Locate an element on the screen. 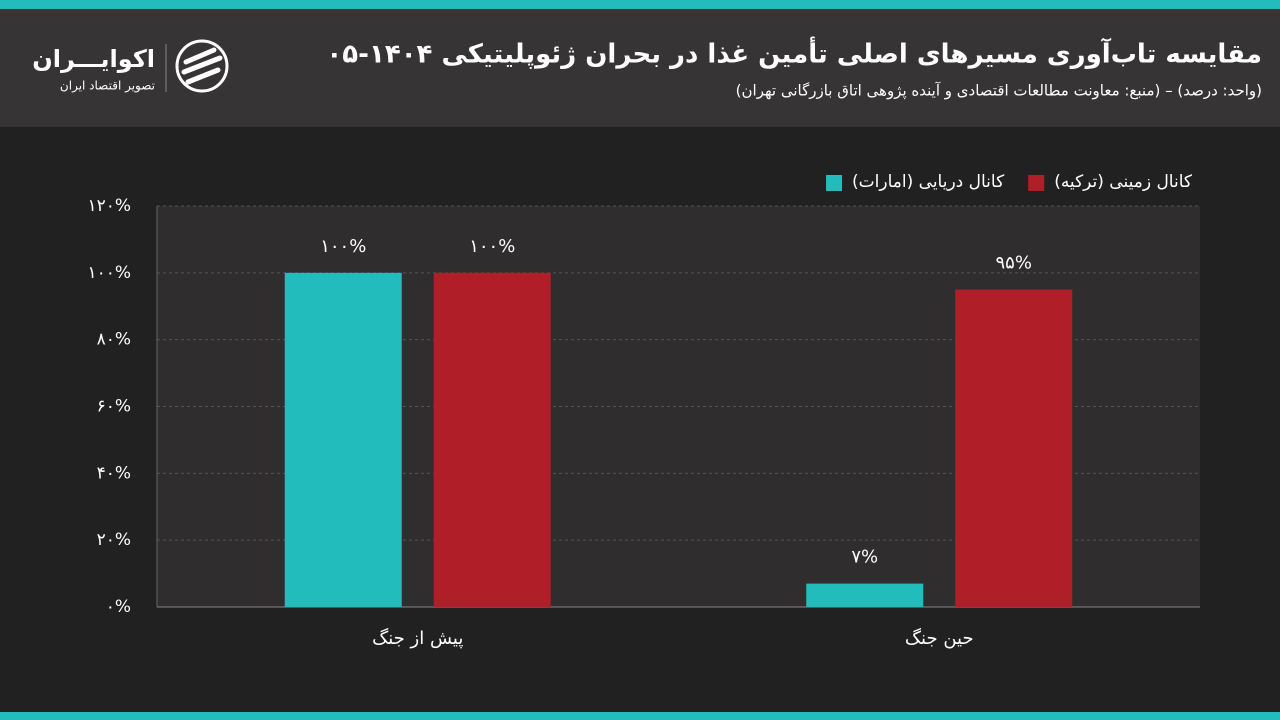 The image size is (1280, 720). y-tick-label: ۴۰% is located at coordinates (114, 473).